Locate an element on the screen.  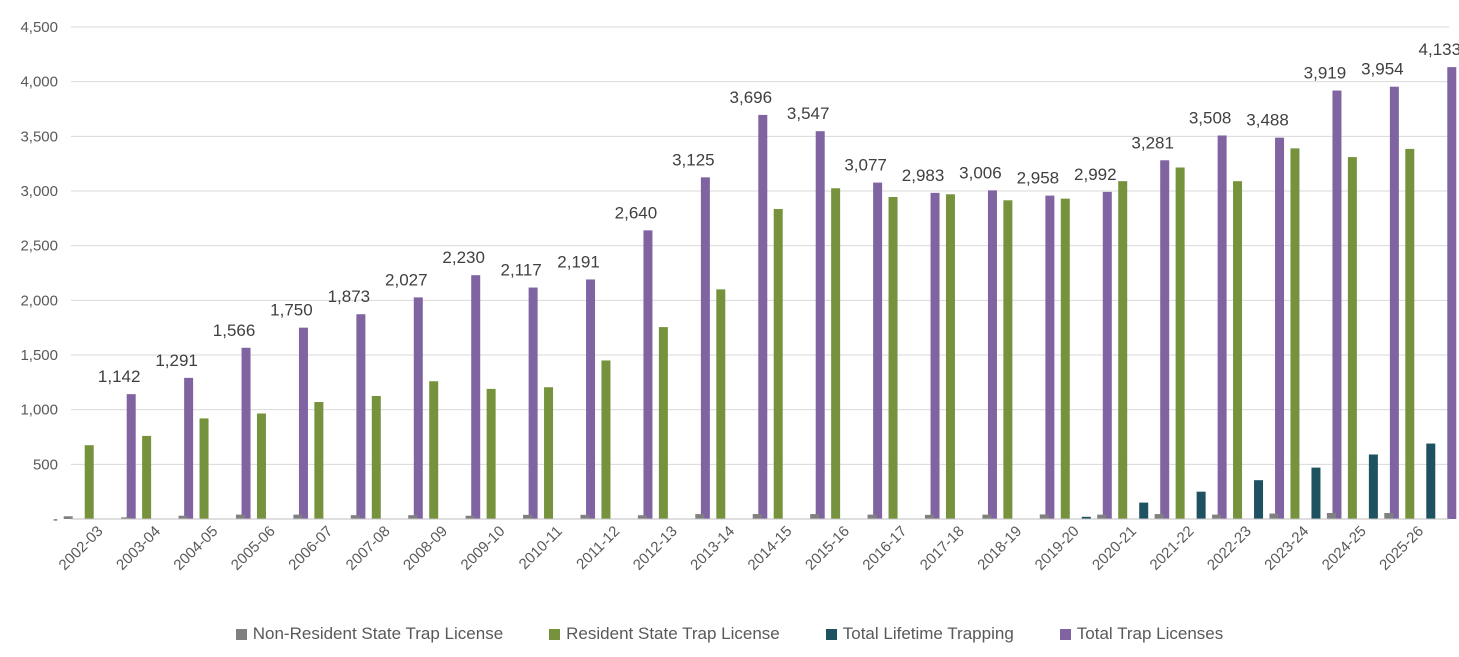
x-tick-label: 2012-13 is located at coordinates (655, 548).